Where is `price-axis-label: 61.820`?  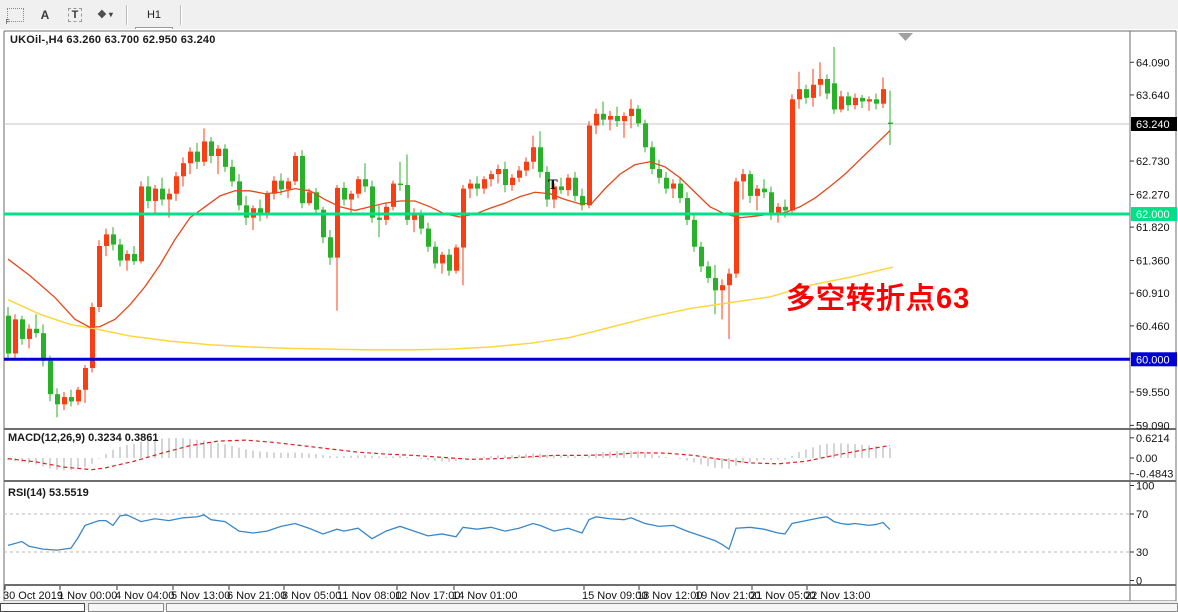 price-axis-label: 61.820 is located at coordinates (1153, 228).